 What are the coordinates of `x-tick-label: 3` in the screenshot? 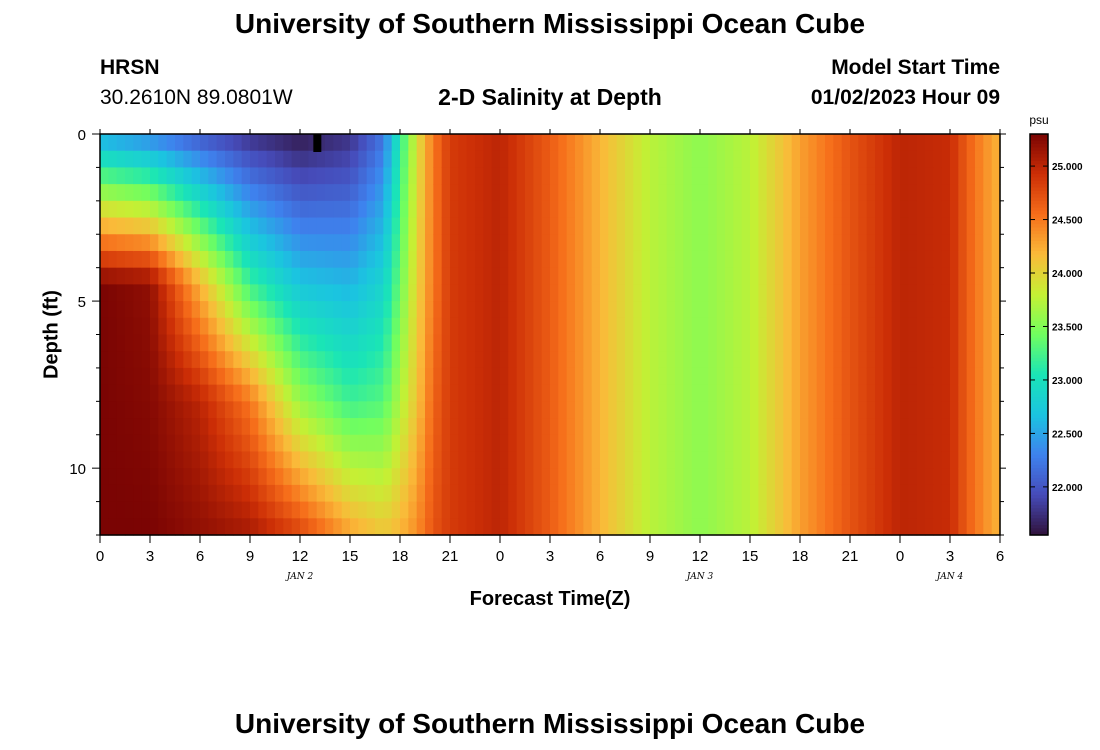 It's located at (950, 556).